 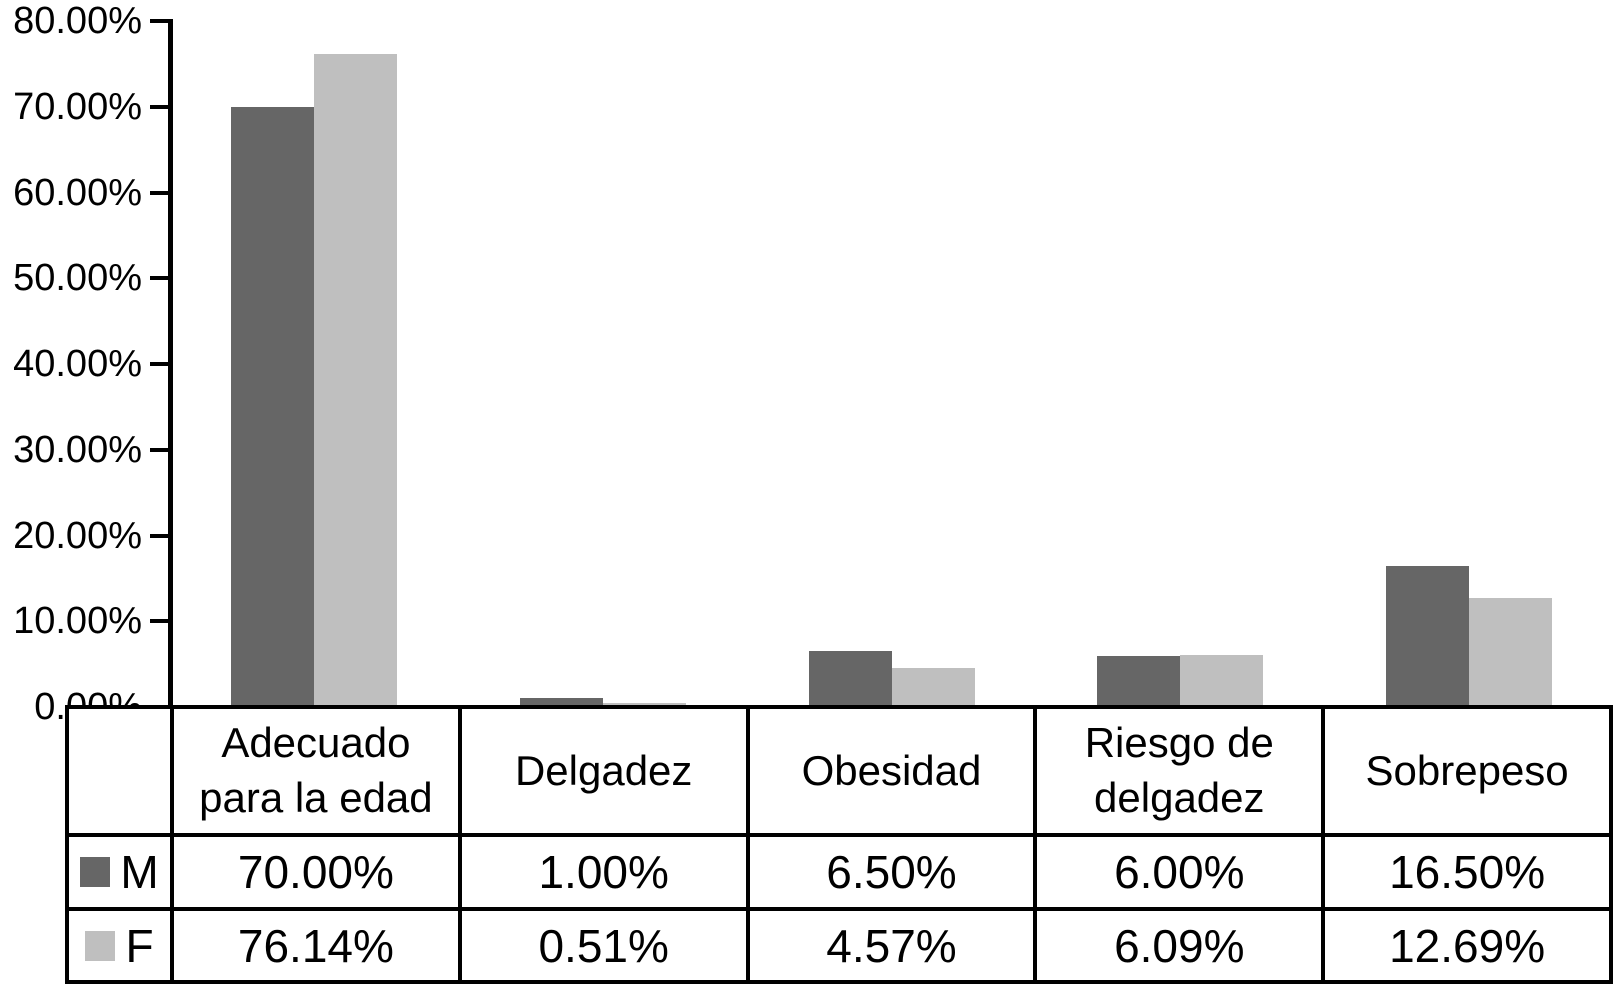 I want to click on table-row-m: M 70.00% 1.00% 6.50% 6.00% 16.50%, so click(x=839, y=872).